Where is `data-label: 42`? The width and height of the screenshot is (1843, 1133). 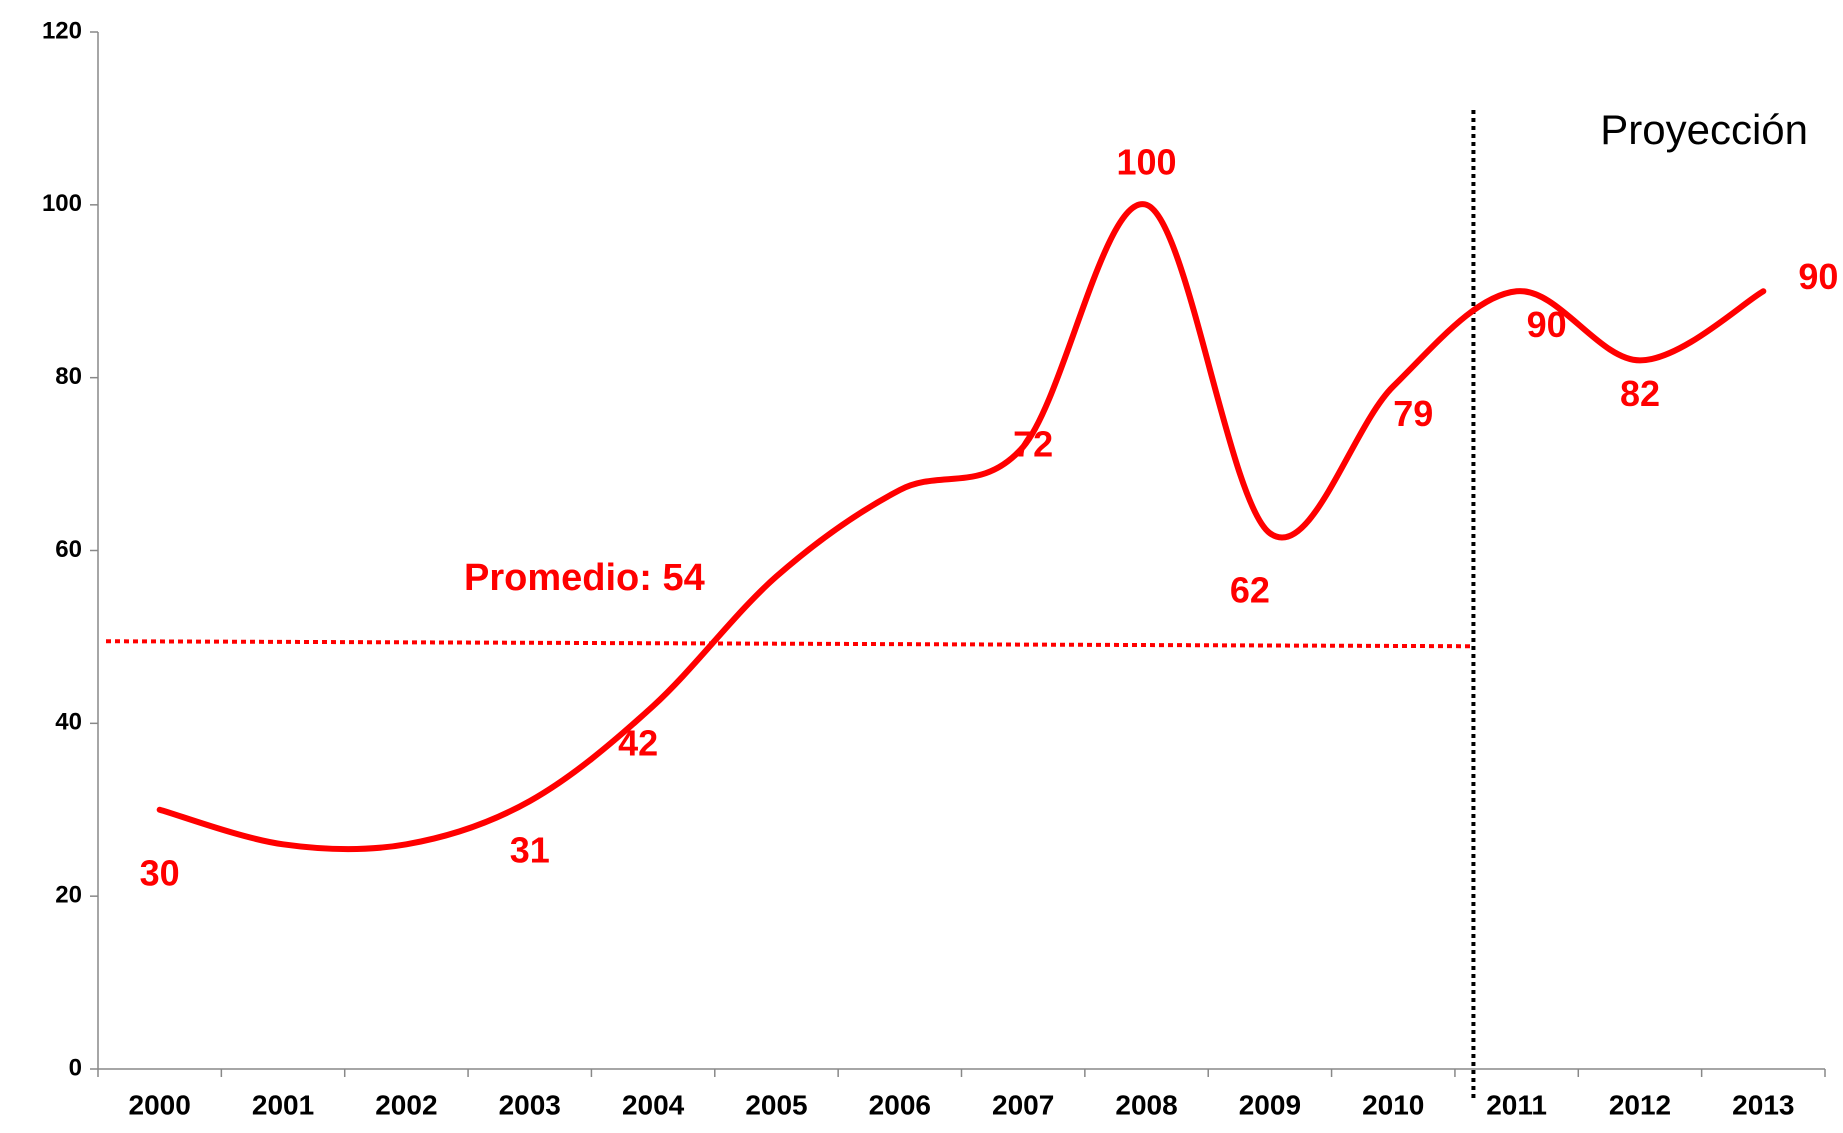
data-label: 42 is located at coordinates (638, 743).